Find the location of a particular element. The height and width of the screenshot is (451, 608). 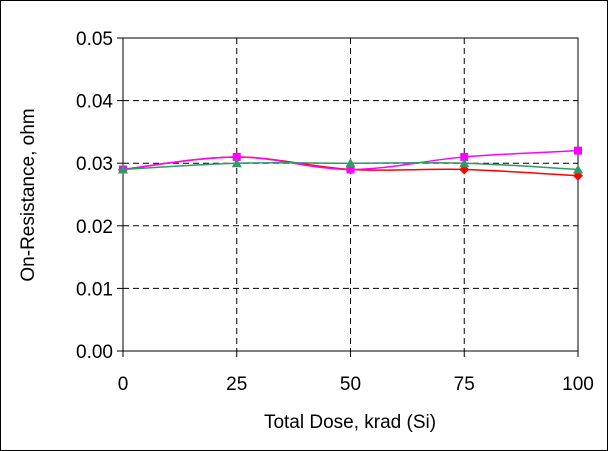

y-tick-labels: 0.00 0.01 0.02 0.03 0.04 0.05 is located at coordinates (94, 196).